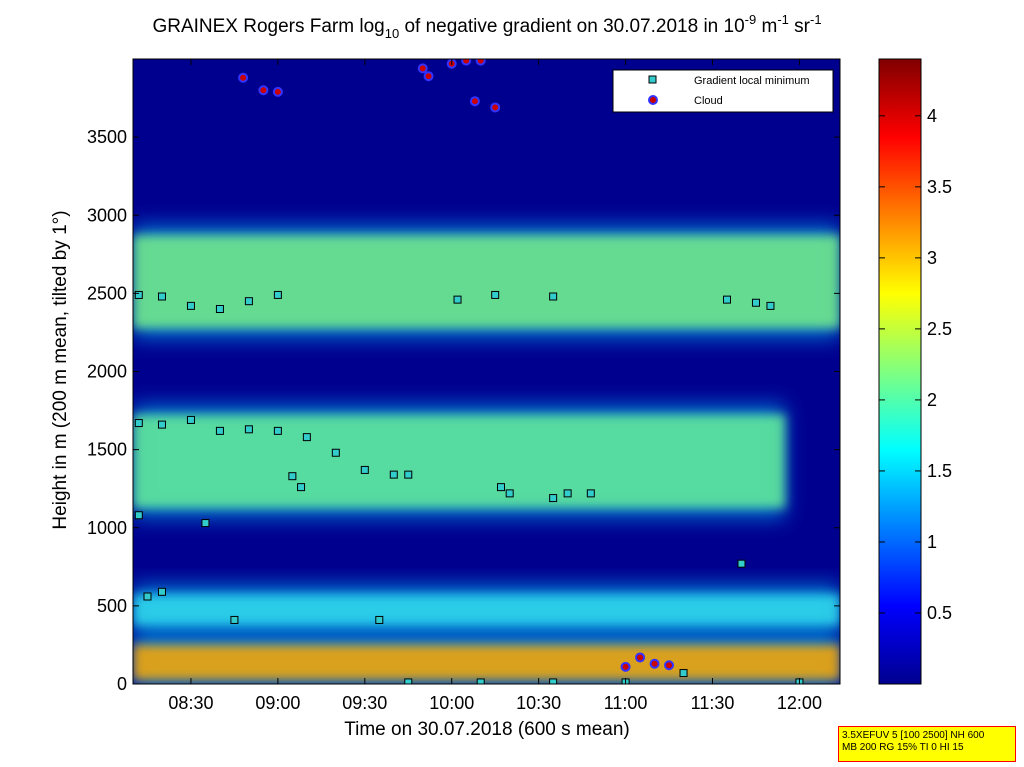 The image size is (1024, 767). Describe the element at coordinates (107, 215) in the screenshot. I see `y-tick-label: 3000` at that location.